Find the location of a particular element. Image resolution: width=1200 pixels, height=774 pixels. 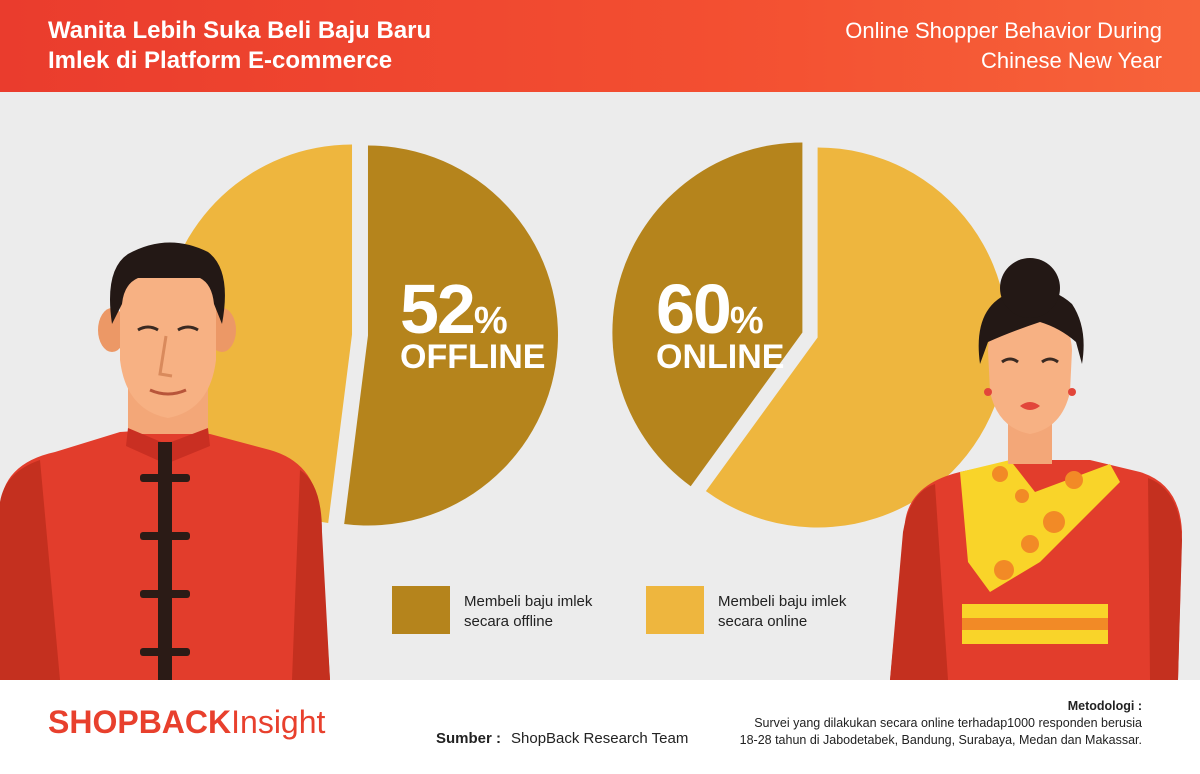

woman-eye-left is located at coordinates (1010, 360).